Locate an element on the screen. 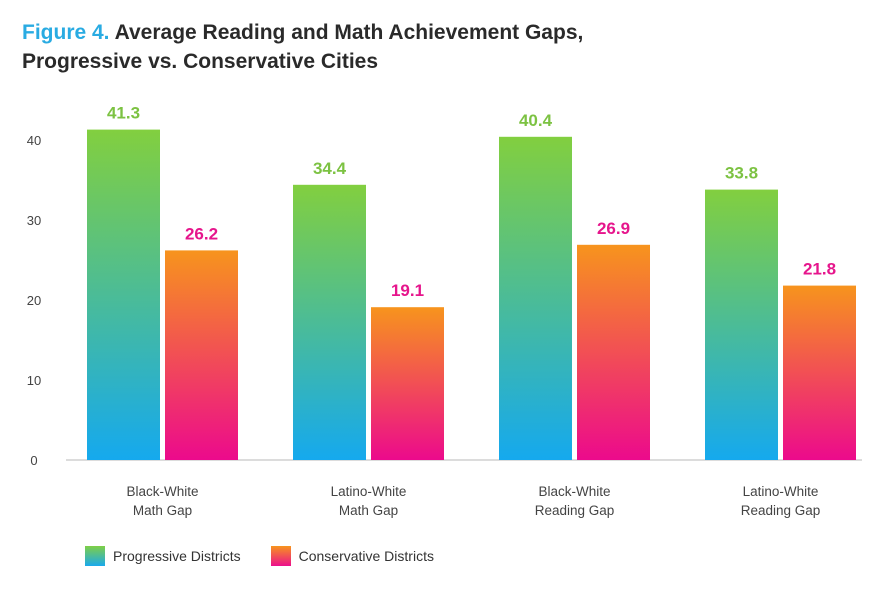  y-tick-label: 20 is located at coordinates (34, 300).